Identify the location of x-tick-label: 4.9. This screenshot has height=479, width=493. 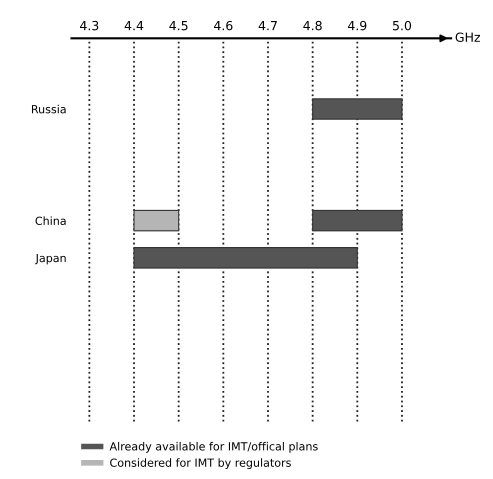
(357, 25).